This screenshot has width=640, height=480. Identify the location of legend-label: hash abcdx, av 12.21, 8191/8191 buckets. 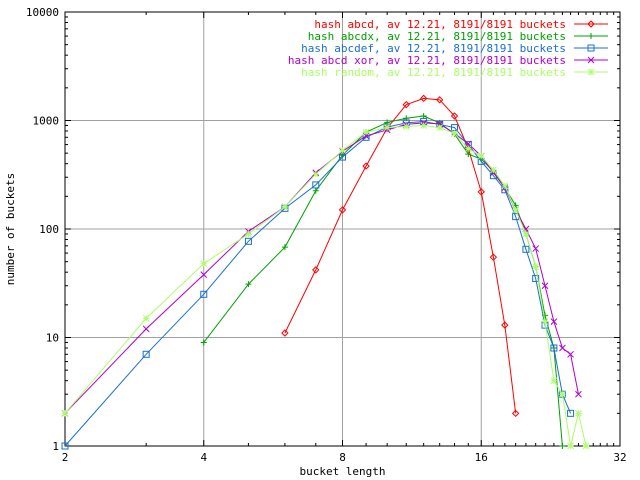
(437, 36).